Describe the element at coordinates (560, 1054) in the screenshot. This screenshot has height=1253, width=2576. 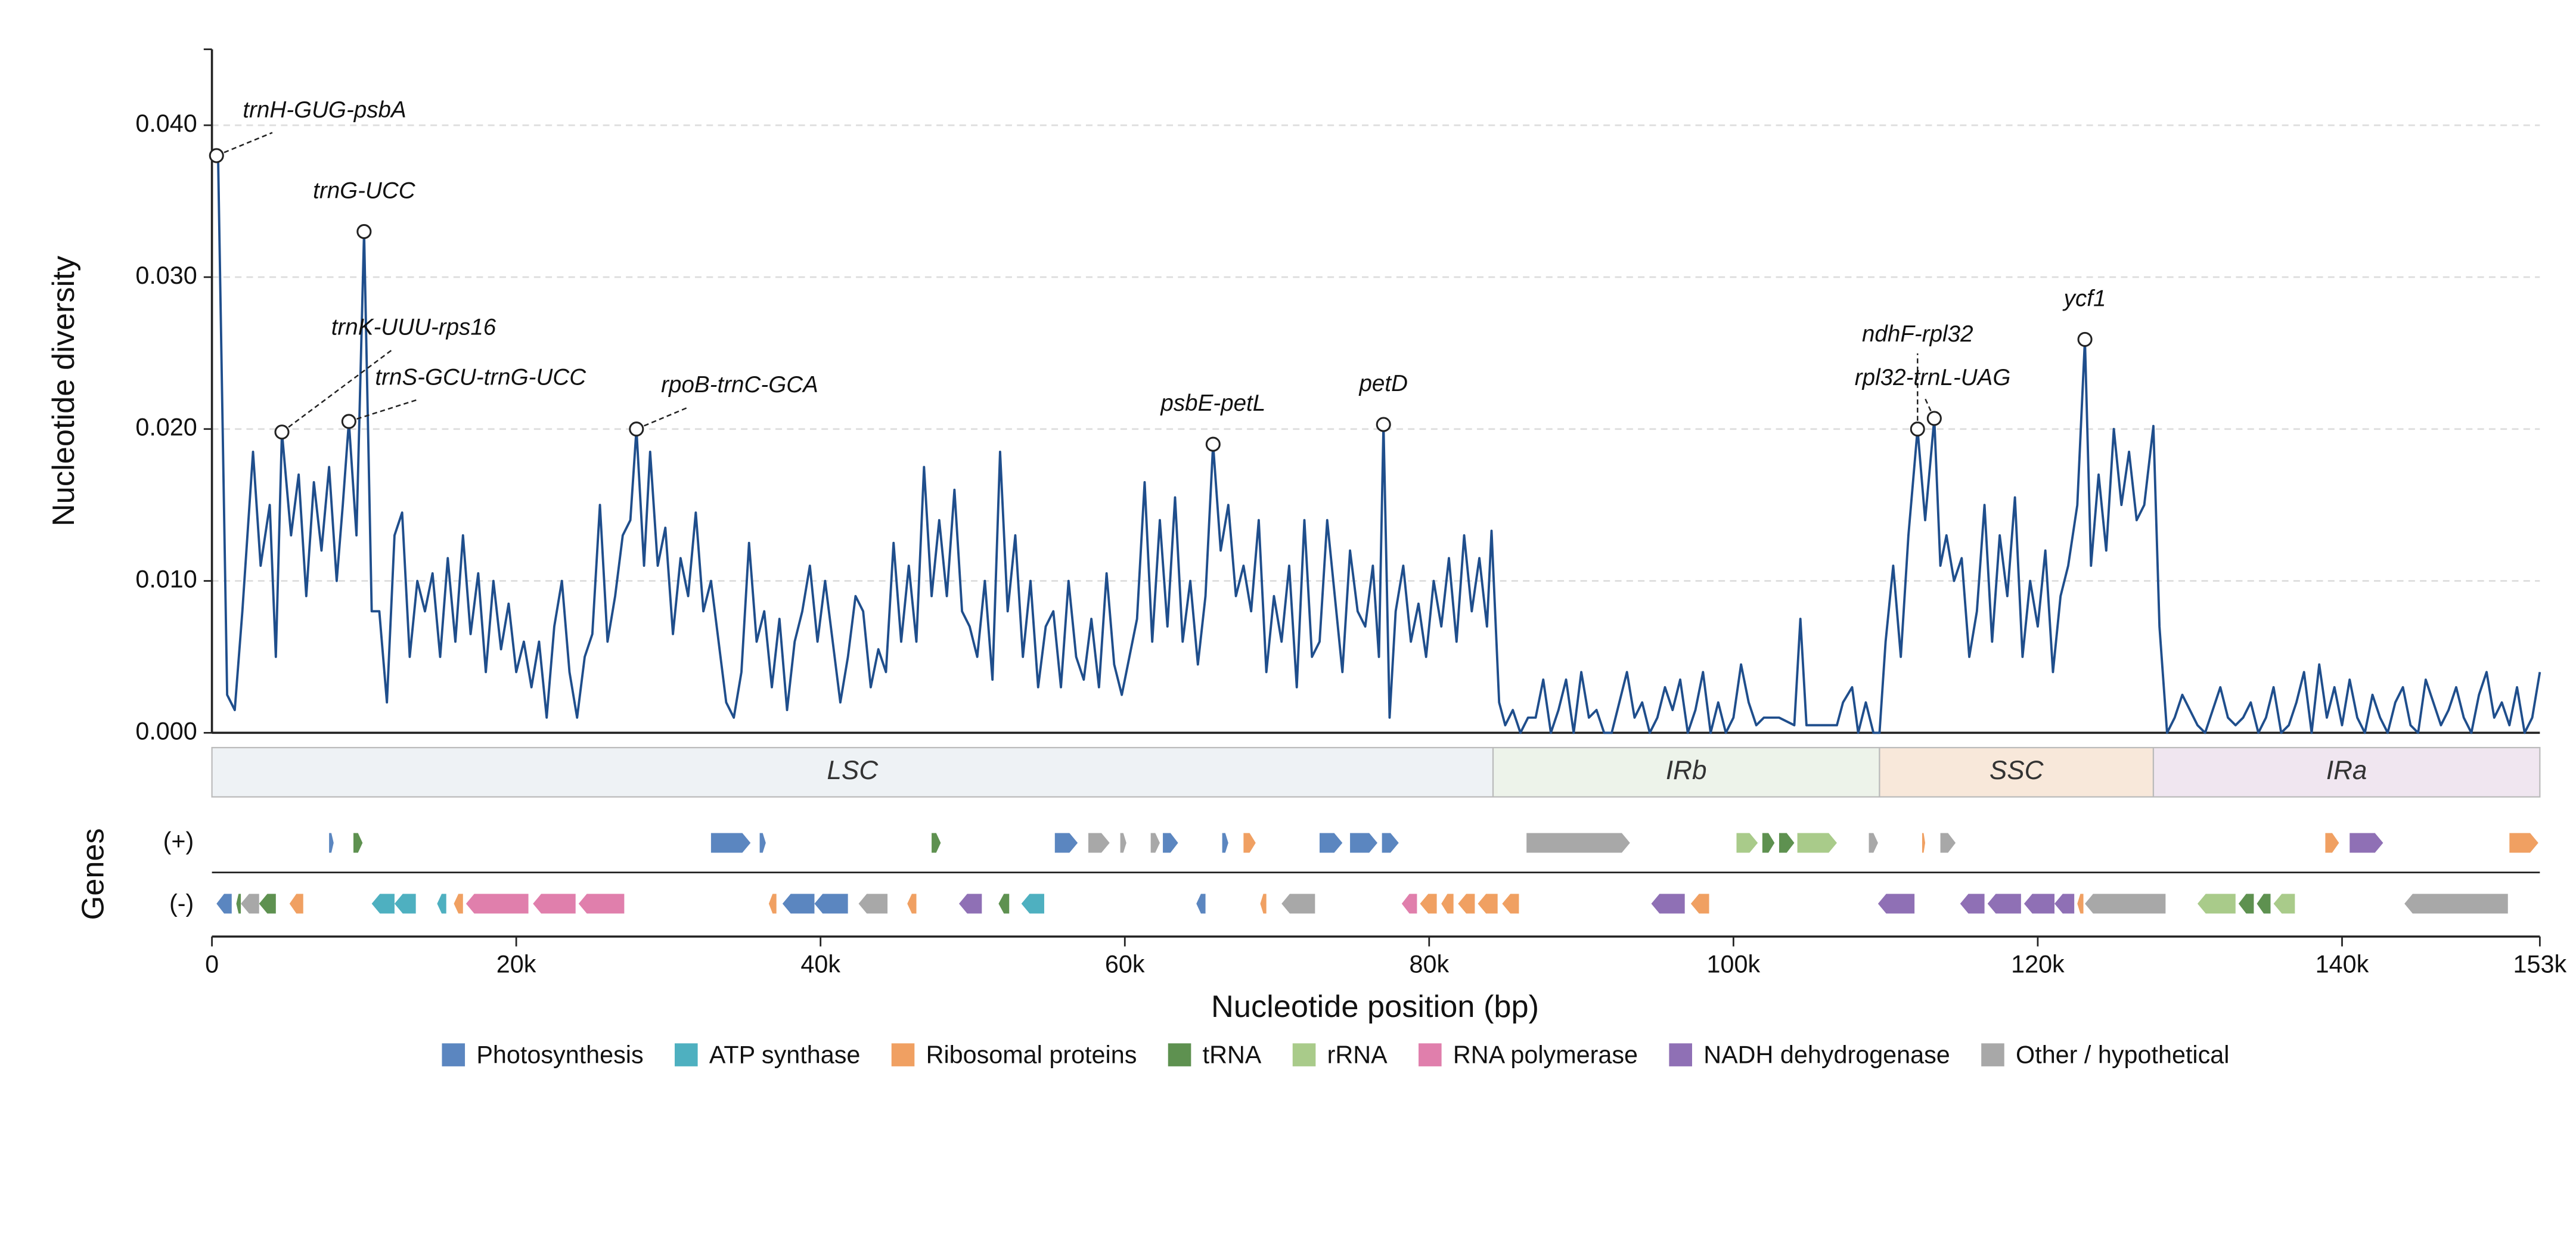
I see `legend-label: Photosynthesis` at that location.